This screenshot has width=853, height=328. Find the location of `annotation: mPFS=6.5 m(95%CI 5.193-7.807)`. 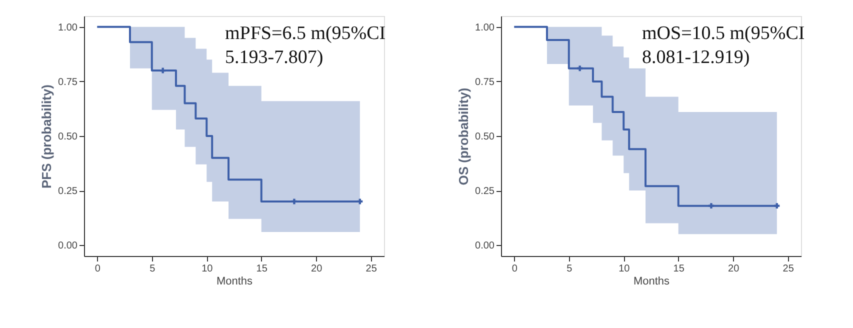

annotation: mPFS=6.5 m(95%CI 5.193-7.807) is located at coordinates (305, 45).